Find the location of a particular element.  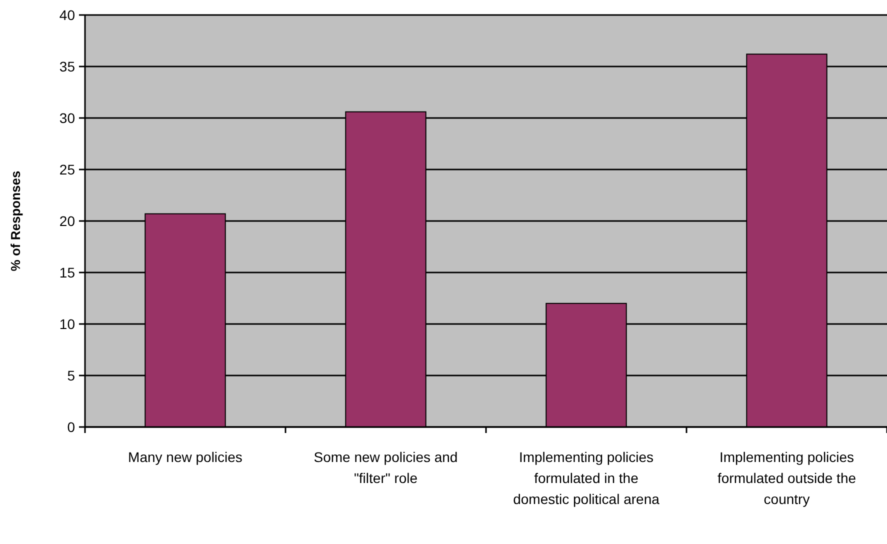

x-tick-label: Implementing policies formulated outside the country is located at coordinates (786, 478).